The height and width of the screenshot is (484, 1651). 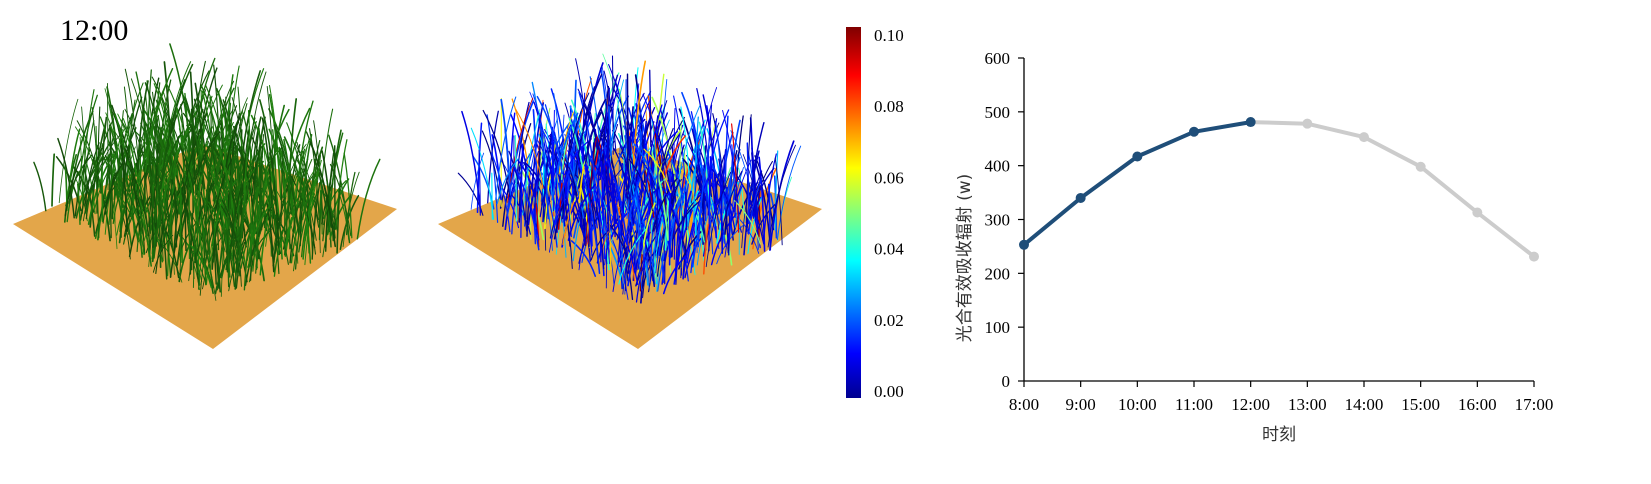 What do you see at coordinates (1279, 435) in the screenshot?
I see `x-axis-label: 时刻` at bounding box center [1279, 435].